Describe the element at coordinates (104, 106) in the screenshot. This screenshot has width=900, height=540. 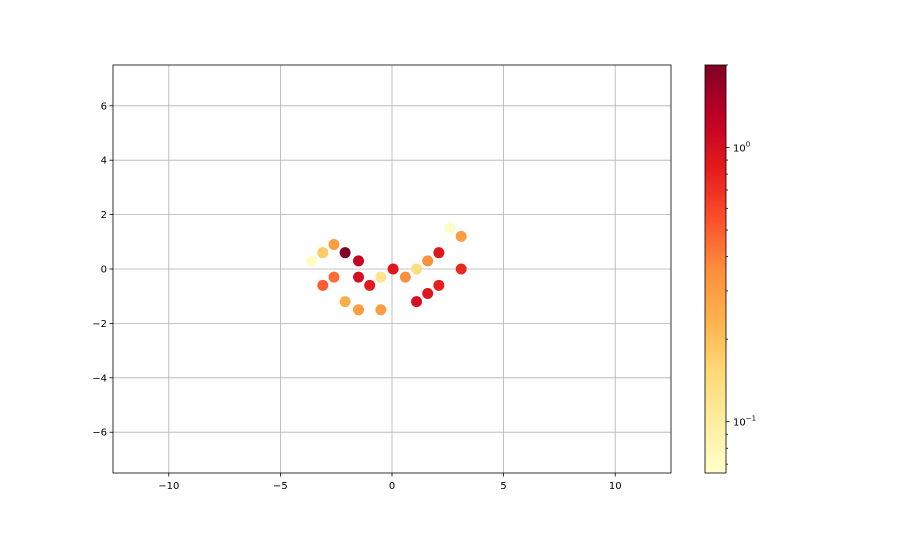
I see `y-tick-label: 6` at that location.